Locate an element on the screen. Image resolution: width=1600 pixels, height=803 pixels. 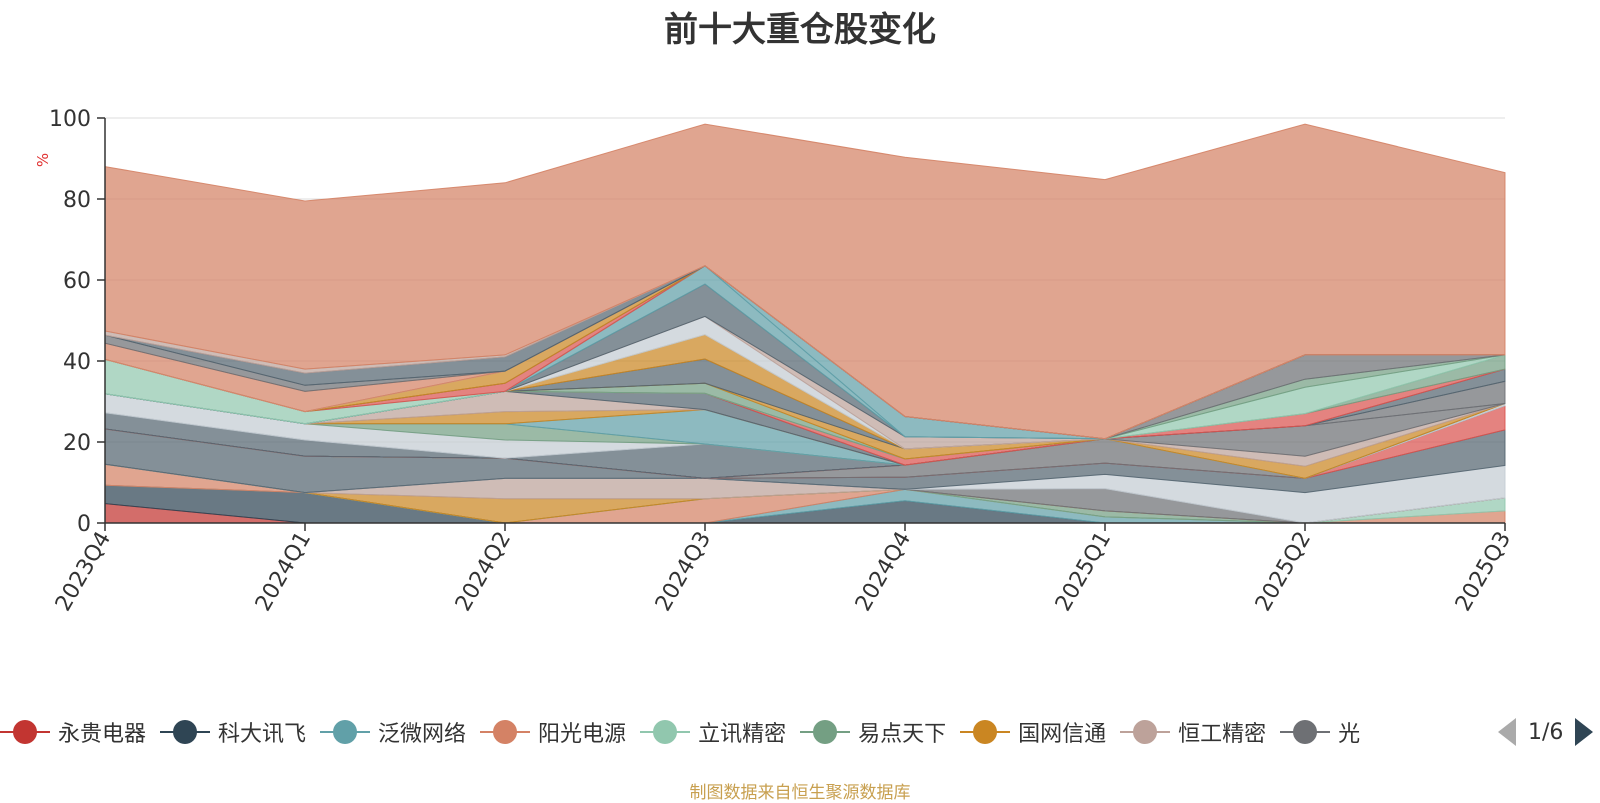
legend-item: 科大讯飞 is located at coordinates (233, 732).